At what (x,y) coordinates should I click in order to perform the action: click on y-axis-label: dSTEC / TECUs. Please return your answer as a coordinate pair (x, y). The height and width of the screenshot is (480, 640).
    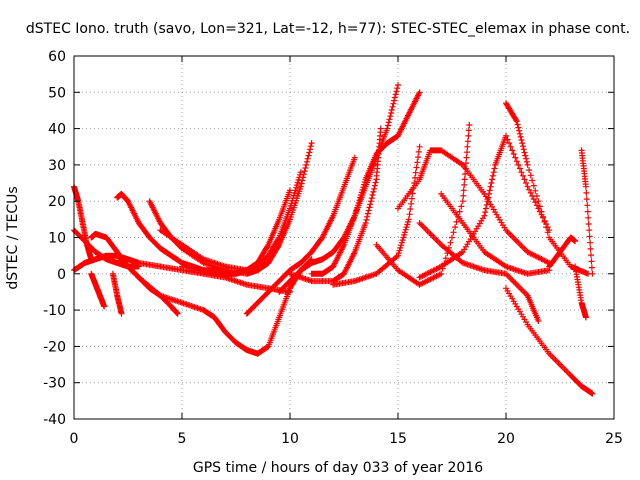
    Looking at the image, I should click on (13, 237).